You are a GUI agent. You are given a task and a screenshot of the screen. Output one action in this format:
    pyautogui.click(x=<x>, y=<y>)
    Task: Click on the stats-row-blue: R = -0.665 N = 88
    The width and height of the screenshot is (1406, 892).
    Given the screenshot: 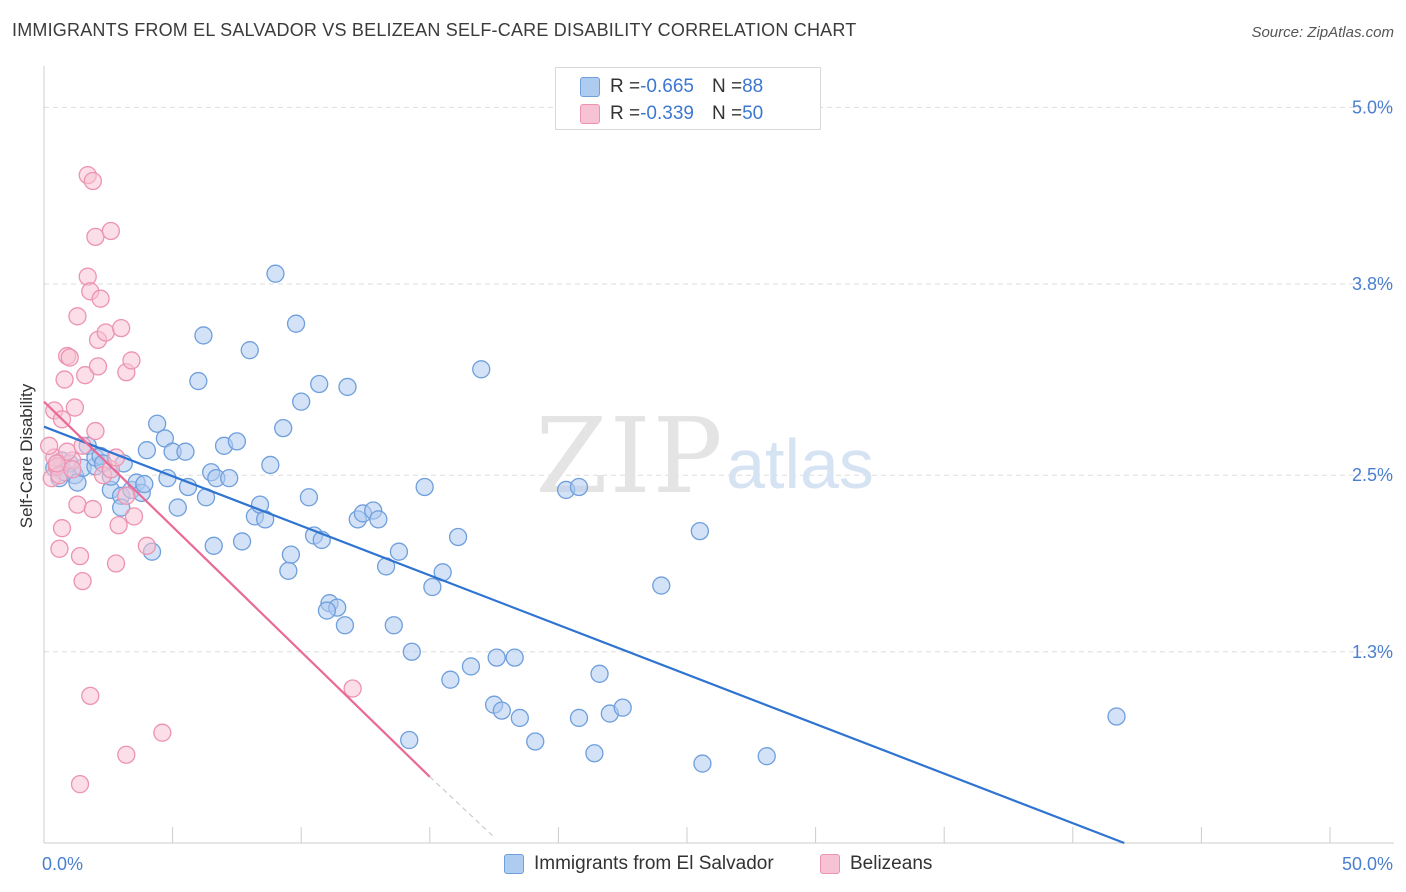 What is the action you would take?
    pyautogui.click(x=671, y=87)
    